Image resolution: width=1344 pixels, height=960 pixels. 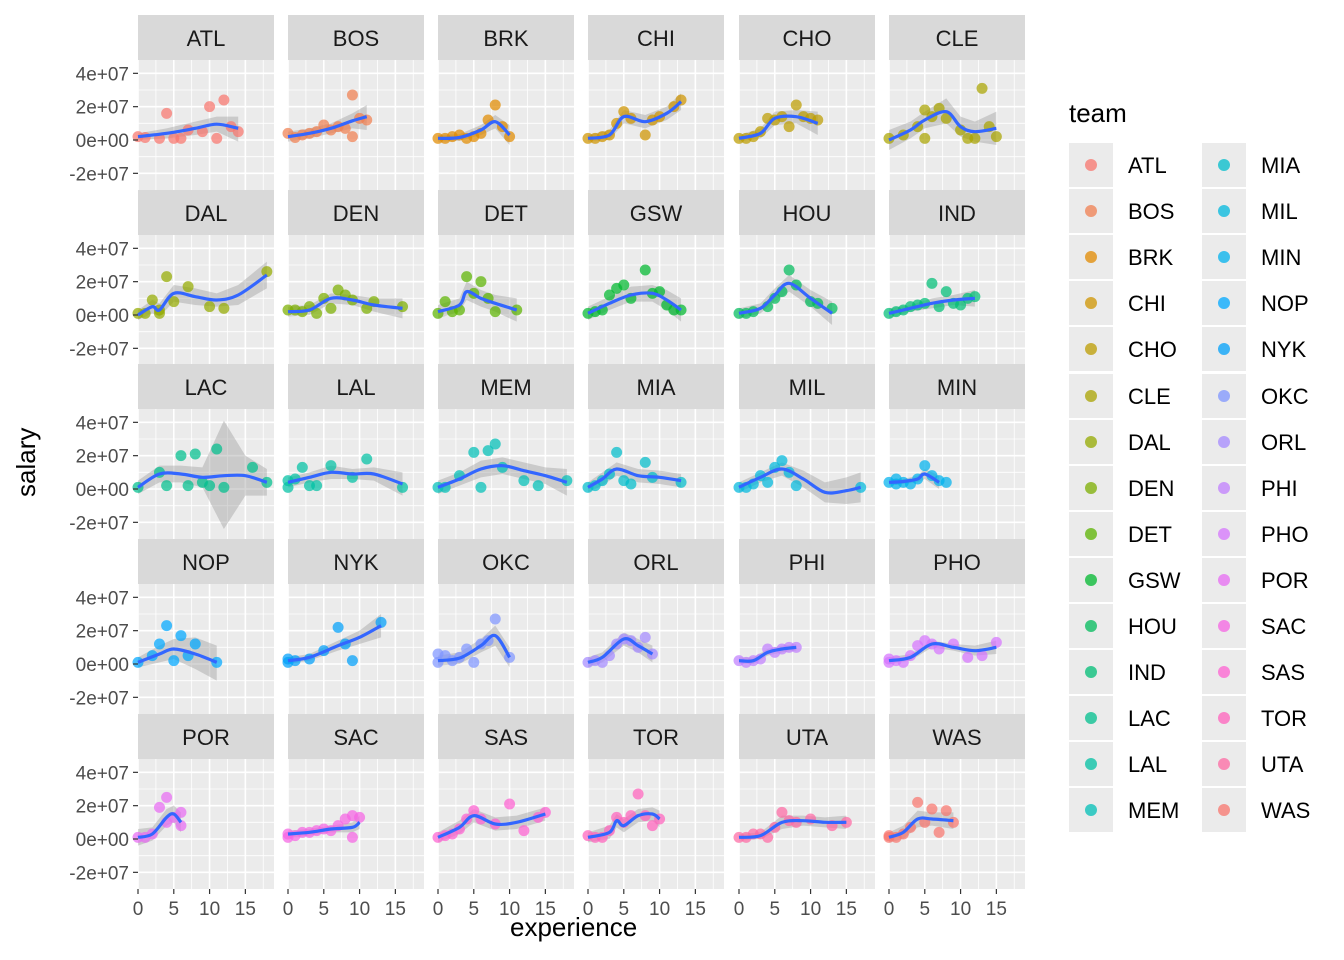 I want to click on legend-label: PHO, so click(x=1285, y=534).